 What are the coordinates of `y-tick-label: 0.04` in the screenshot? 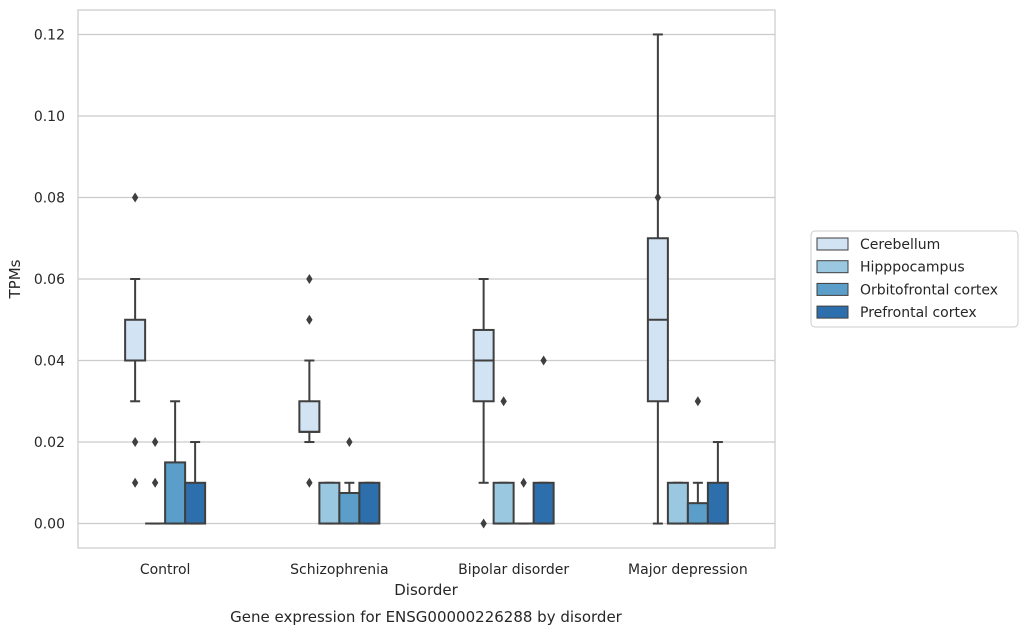 It's located at (49, 362).